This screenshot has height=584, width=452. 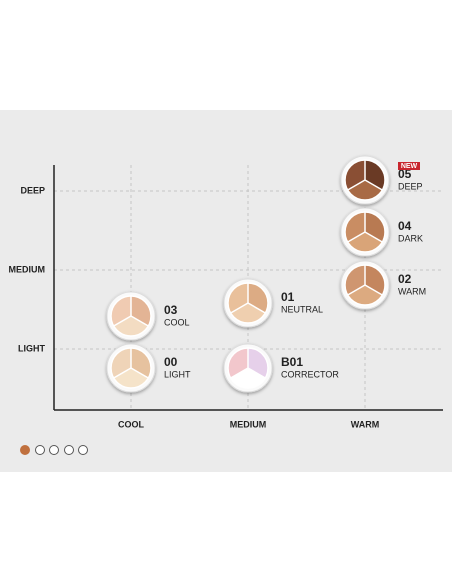 I want to click on shade-name: CORRECTOR, so click(x=310, y=374).